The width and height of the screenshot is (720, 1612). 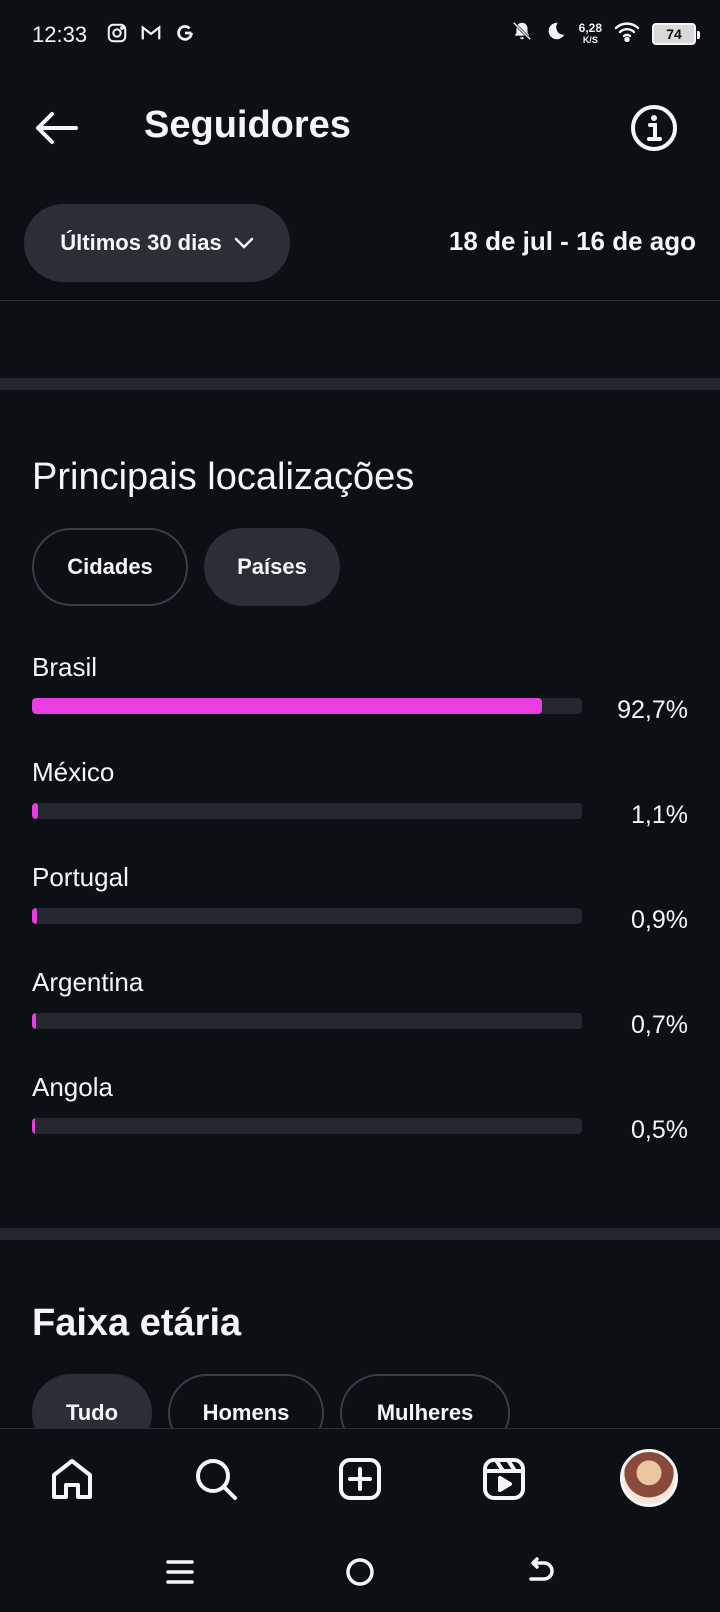 What do you see at coordinates (72, 1087) in the screenshot?
I see `location-name: Angola` at bounding box center [72, 1087].